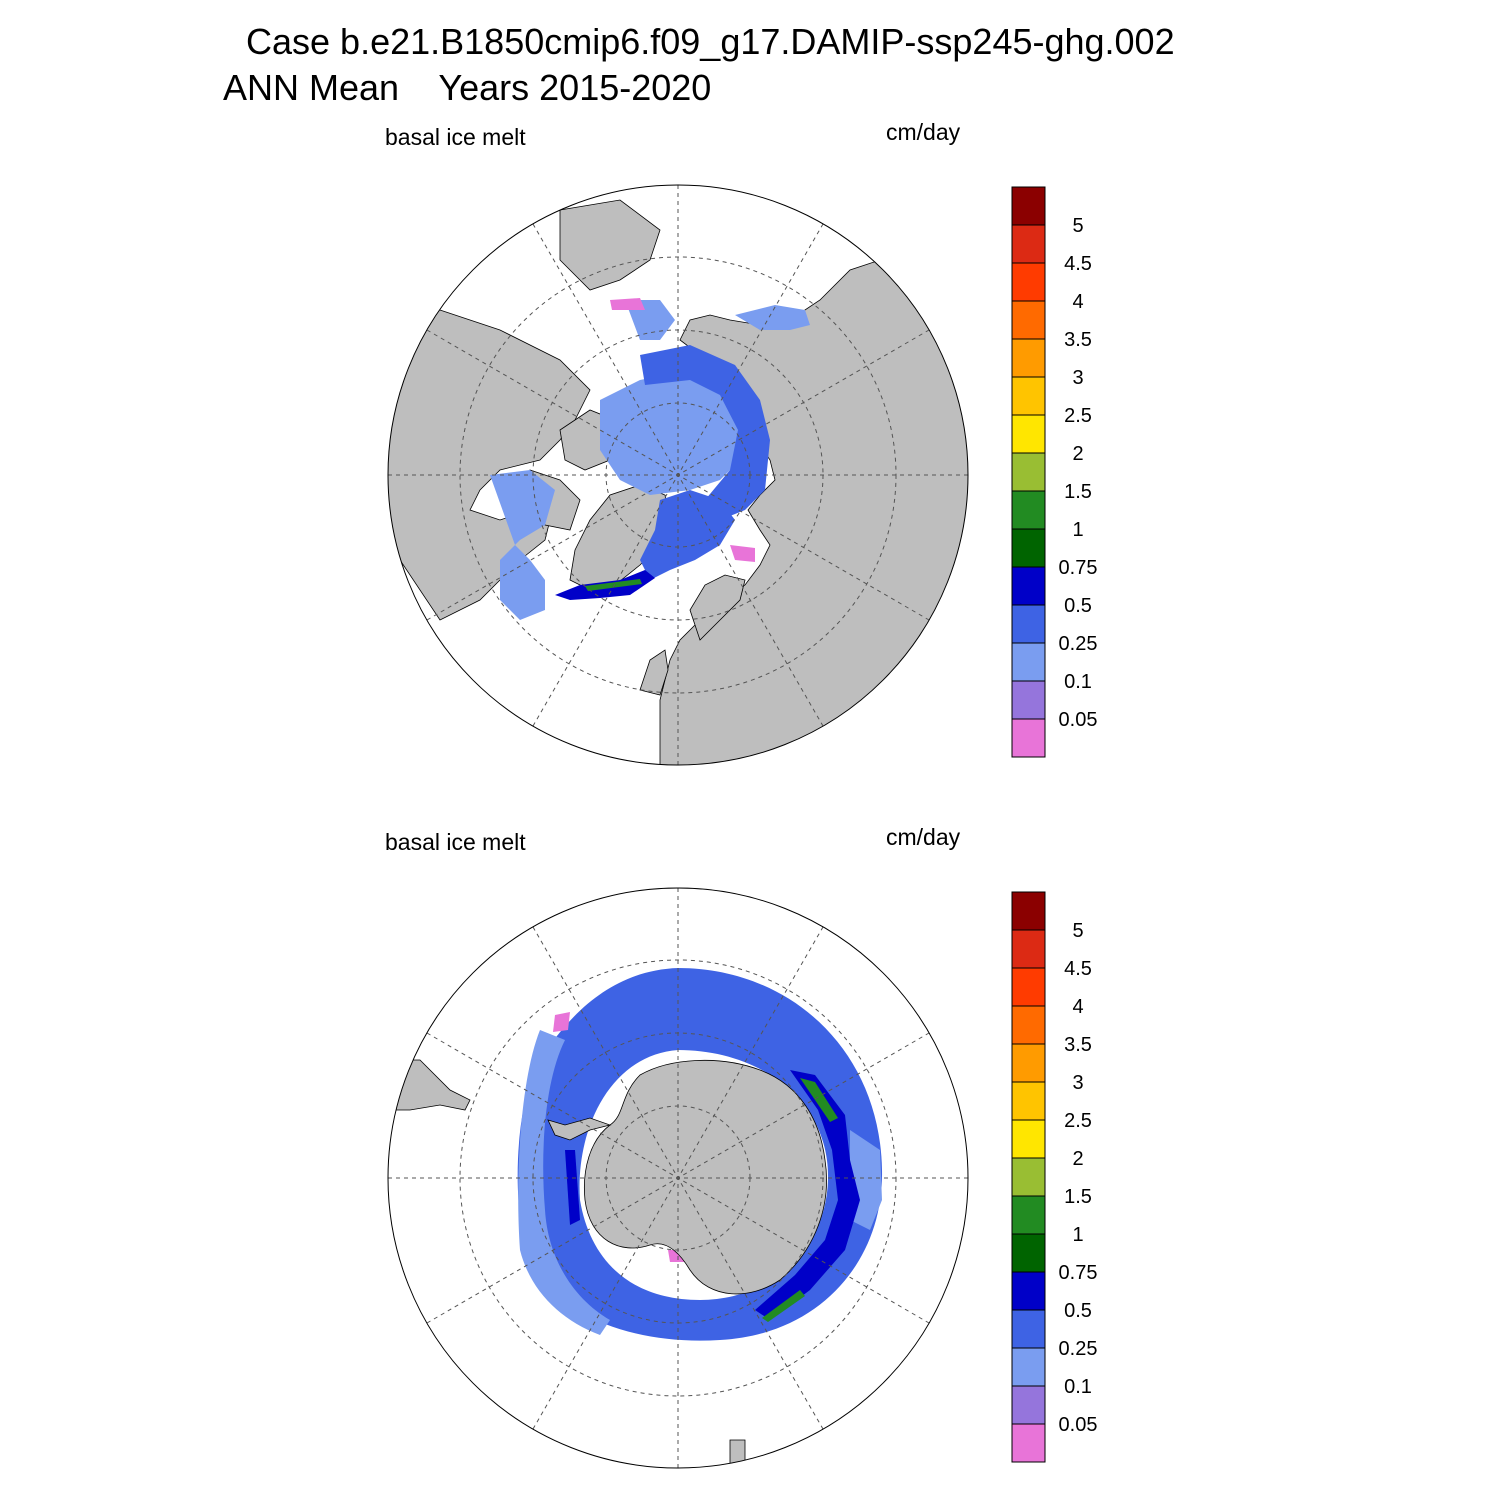 The width and height of the screenshot is (1500, 1500). Describe the element at coordinates (564, 1182) in the screenshot. I see `southern-ocean-light-melt-west` at that location.